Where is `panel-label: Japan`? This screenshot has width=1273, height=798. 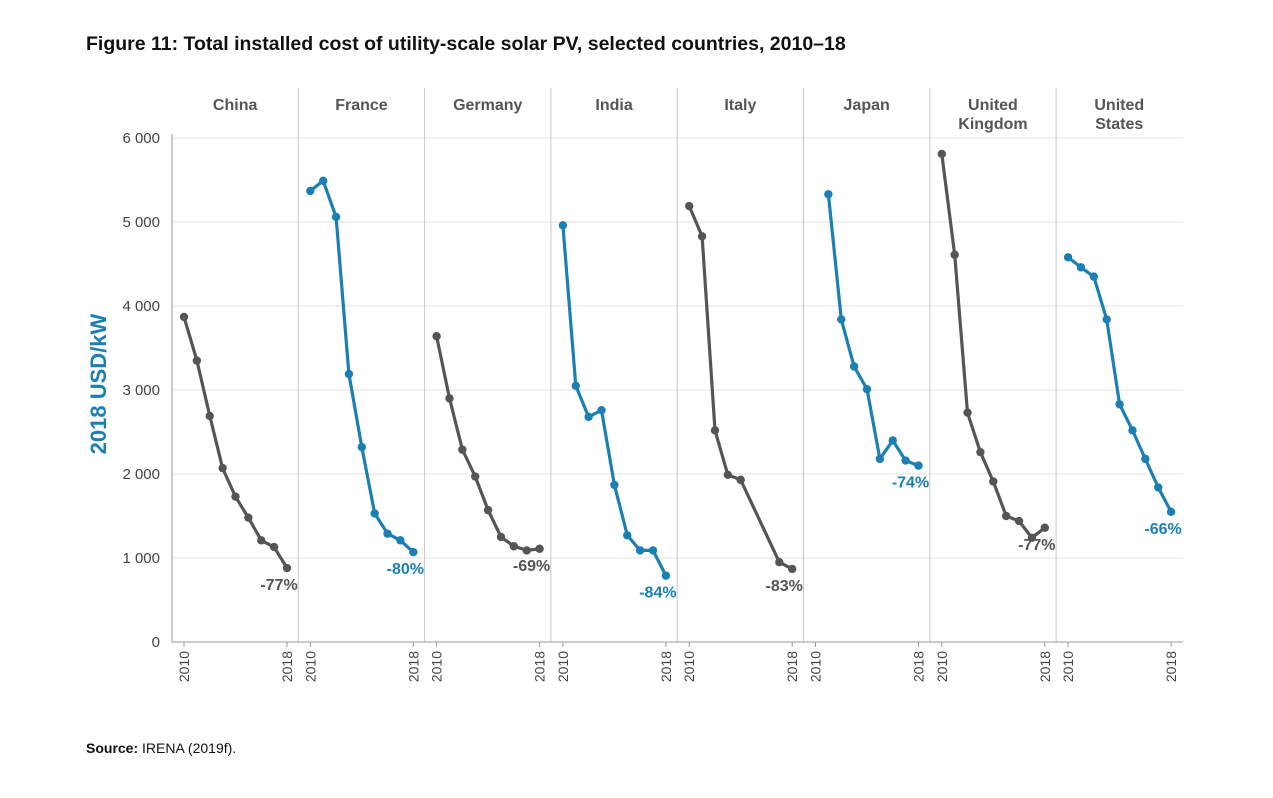
panel-label: Japan is located at coordinates (867, 105).